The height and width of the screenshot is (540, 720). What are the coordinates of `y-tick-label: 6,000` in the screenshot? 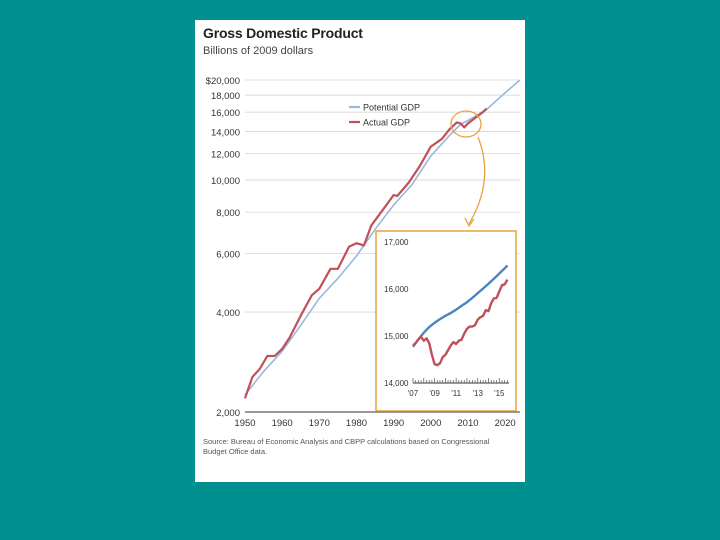 It's located at (228, 255).